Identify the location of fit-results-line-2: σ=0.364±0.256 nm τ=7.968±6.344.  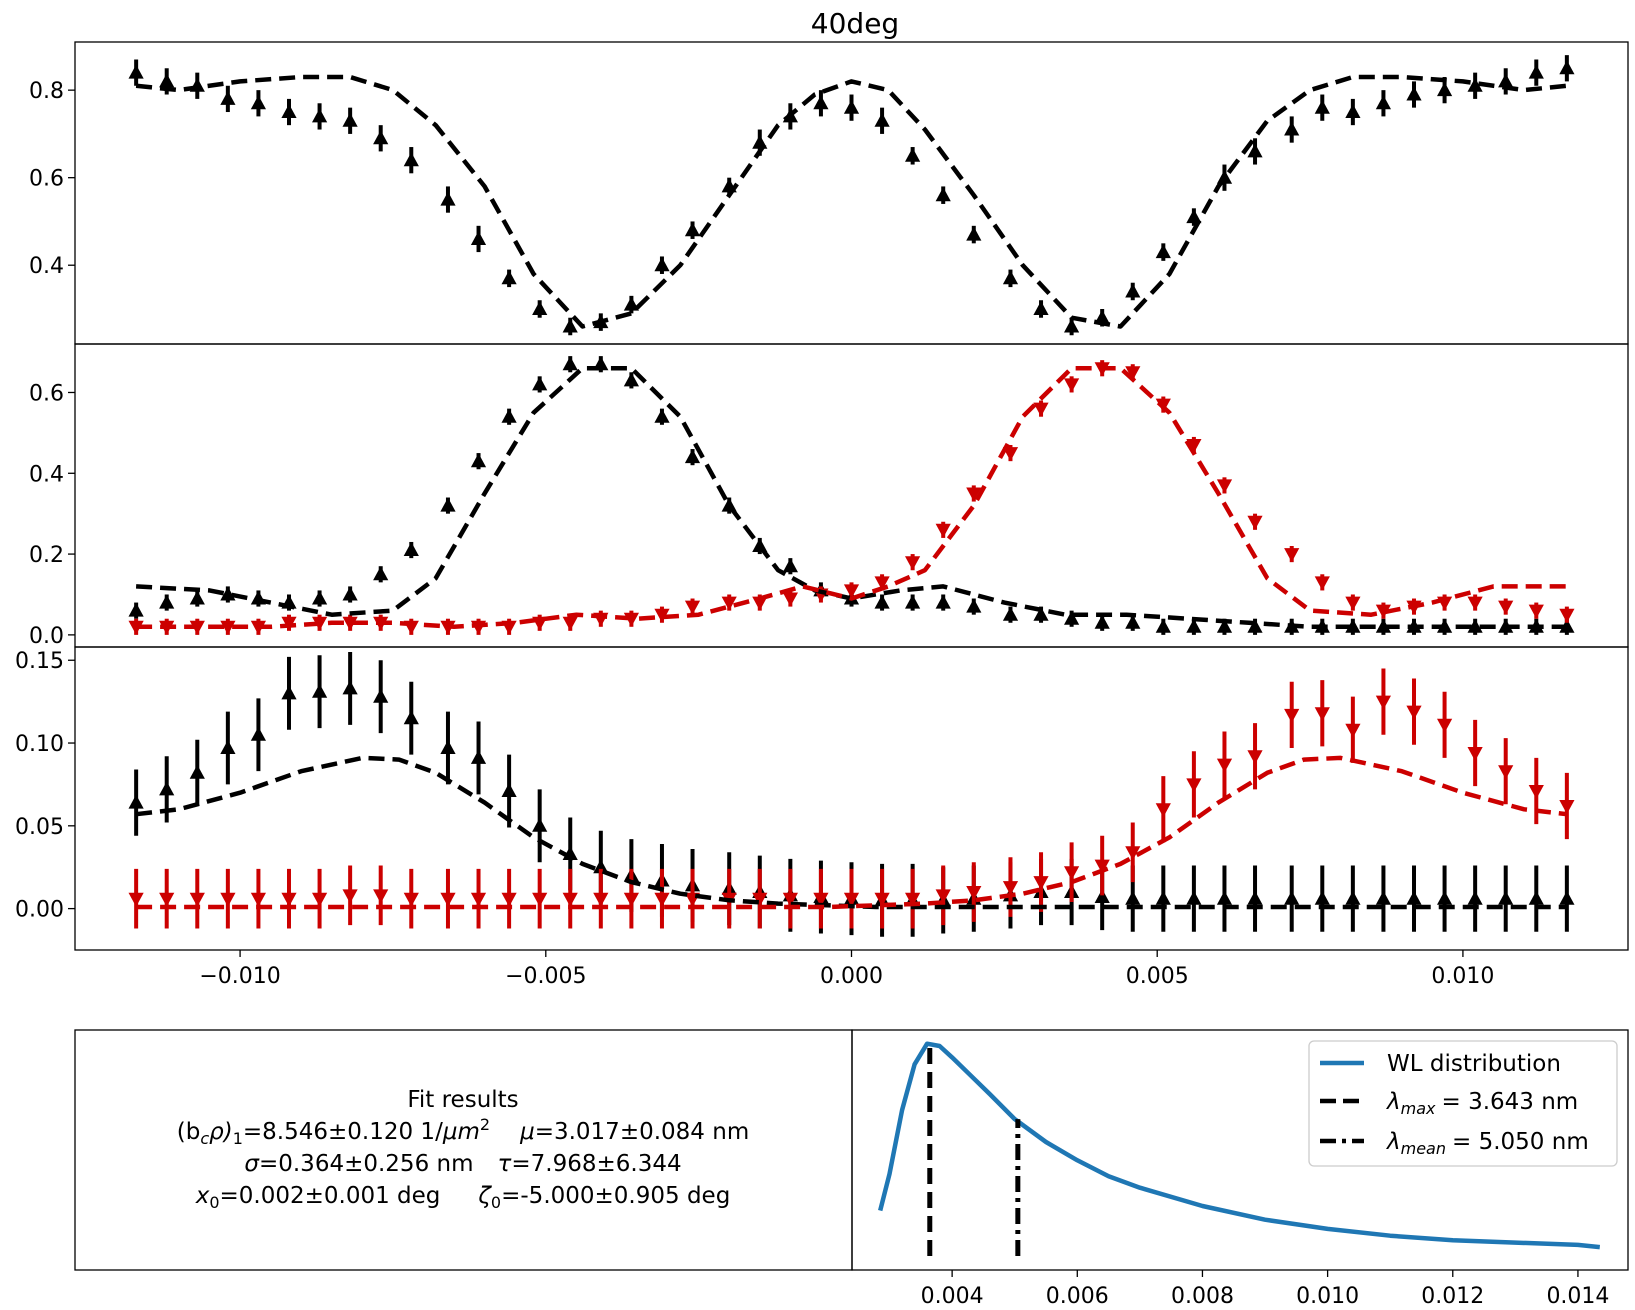
(462, 1164).